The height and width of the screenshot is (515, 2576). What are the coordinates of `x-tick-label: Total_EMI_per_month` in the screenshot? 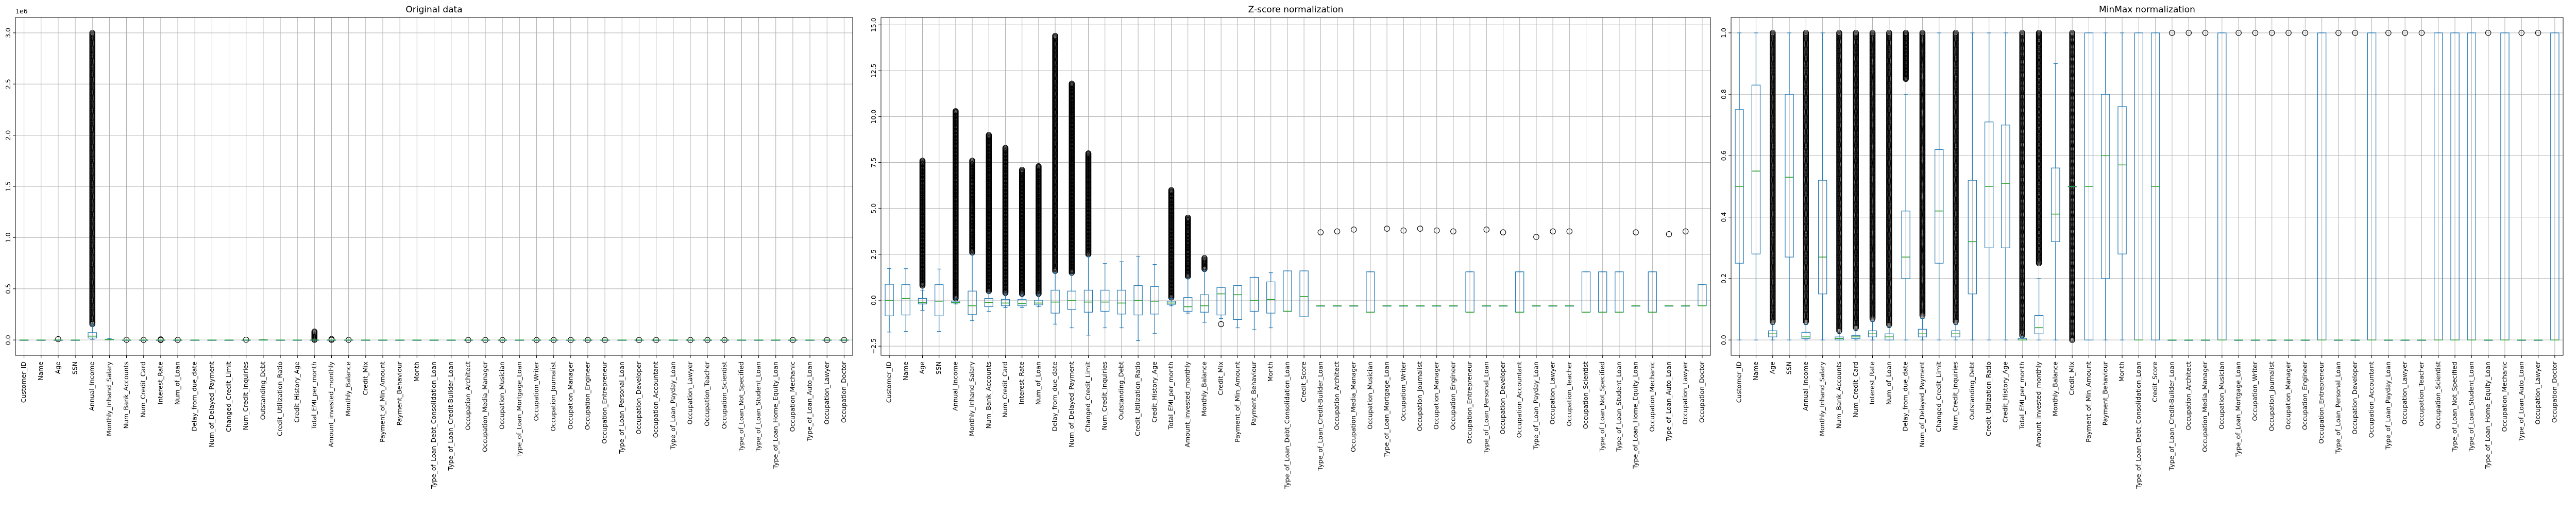 It's located at (314, 396).